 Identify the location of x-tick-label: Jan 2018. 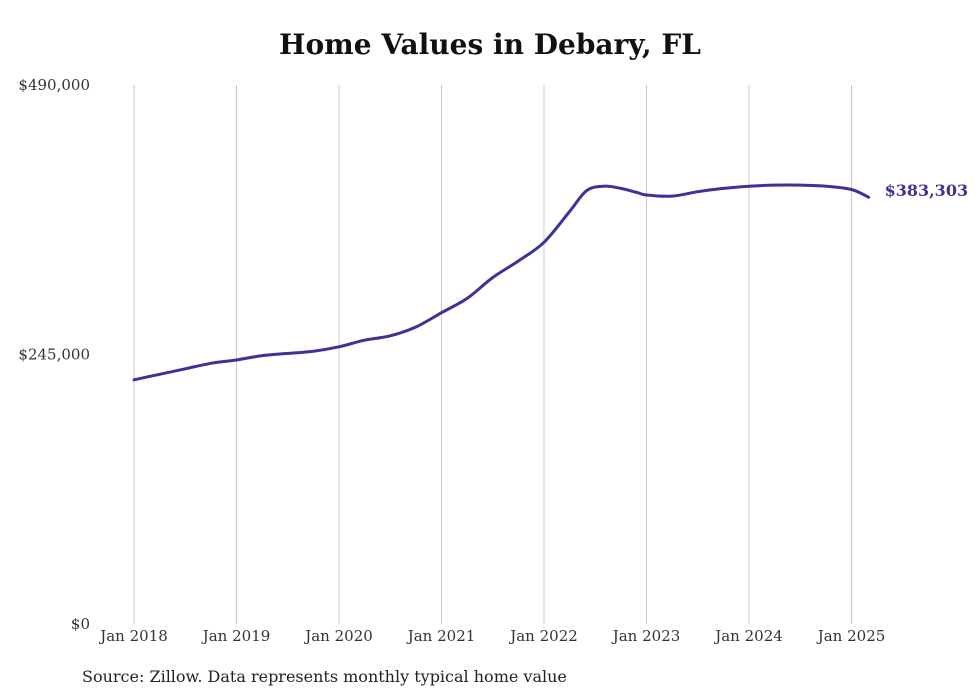
(133, 636).